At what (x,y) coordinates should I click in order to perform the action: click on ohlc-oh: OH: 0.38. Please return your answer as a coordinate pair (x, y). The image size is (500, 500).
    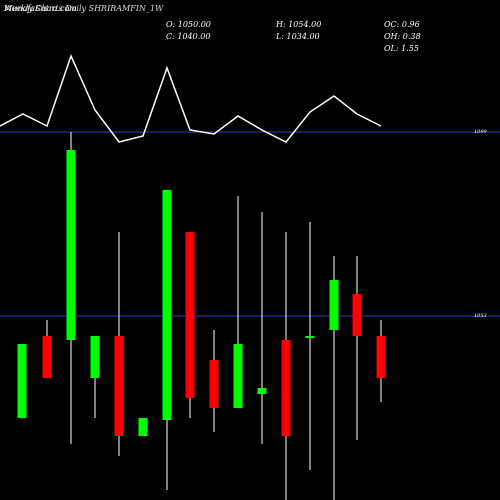
    Looking at the image, I should click on (402, 36).